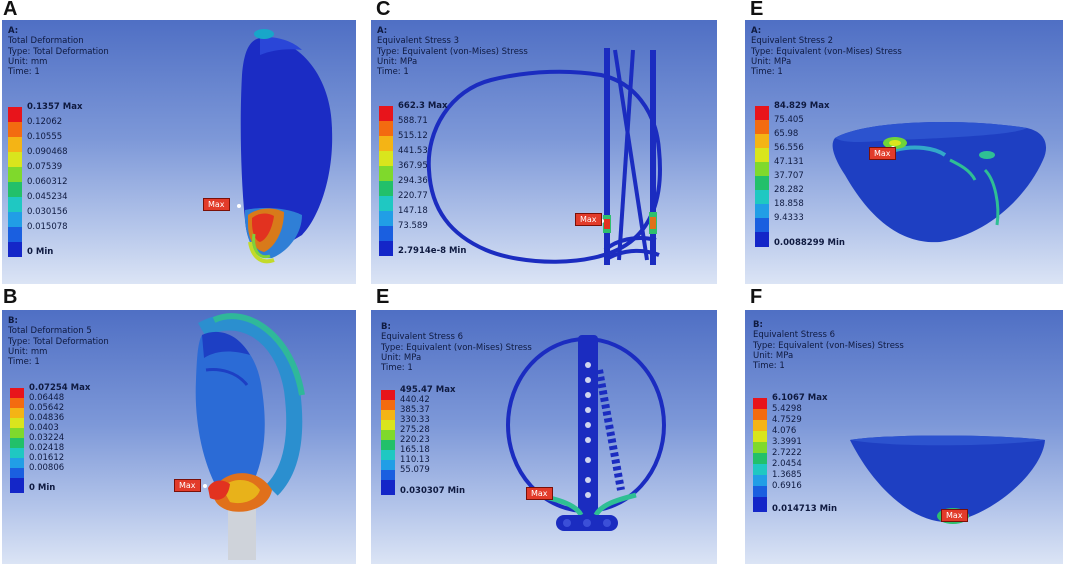 The height and width of the screenshot is (564, 1065). Describe the element at coordinates (415, 440) in the screenshot. I see `legend-value: 220.23` at that location.